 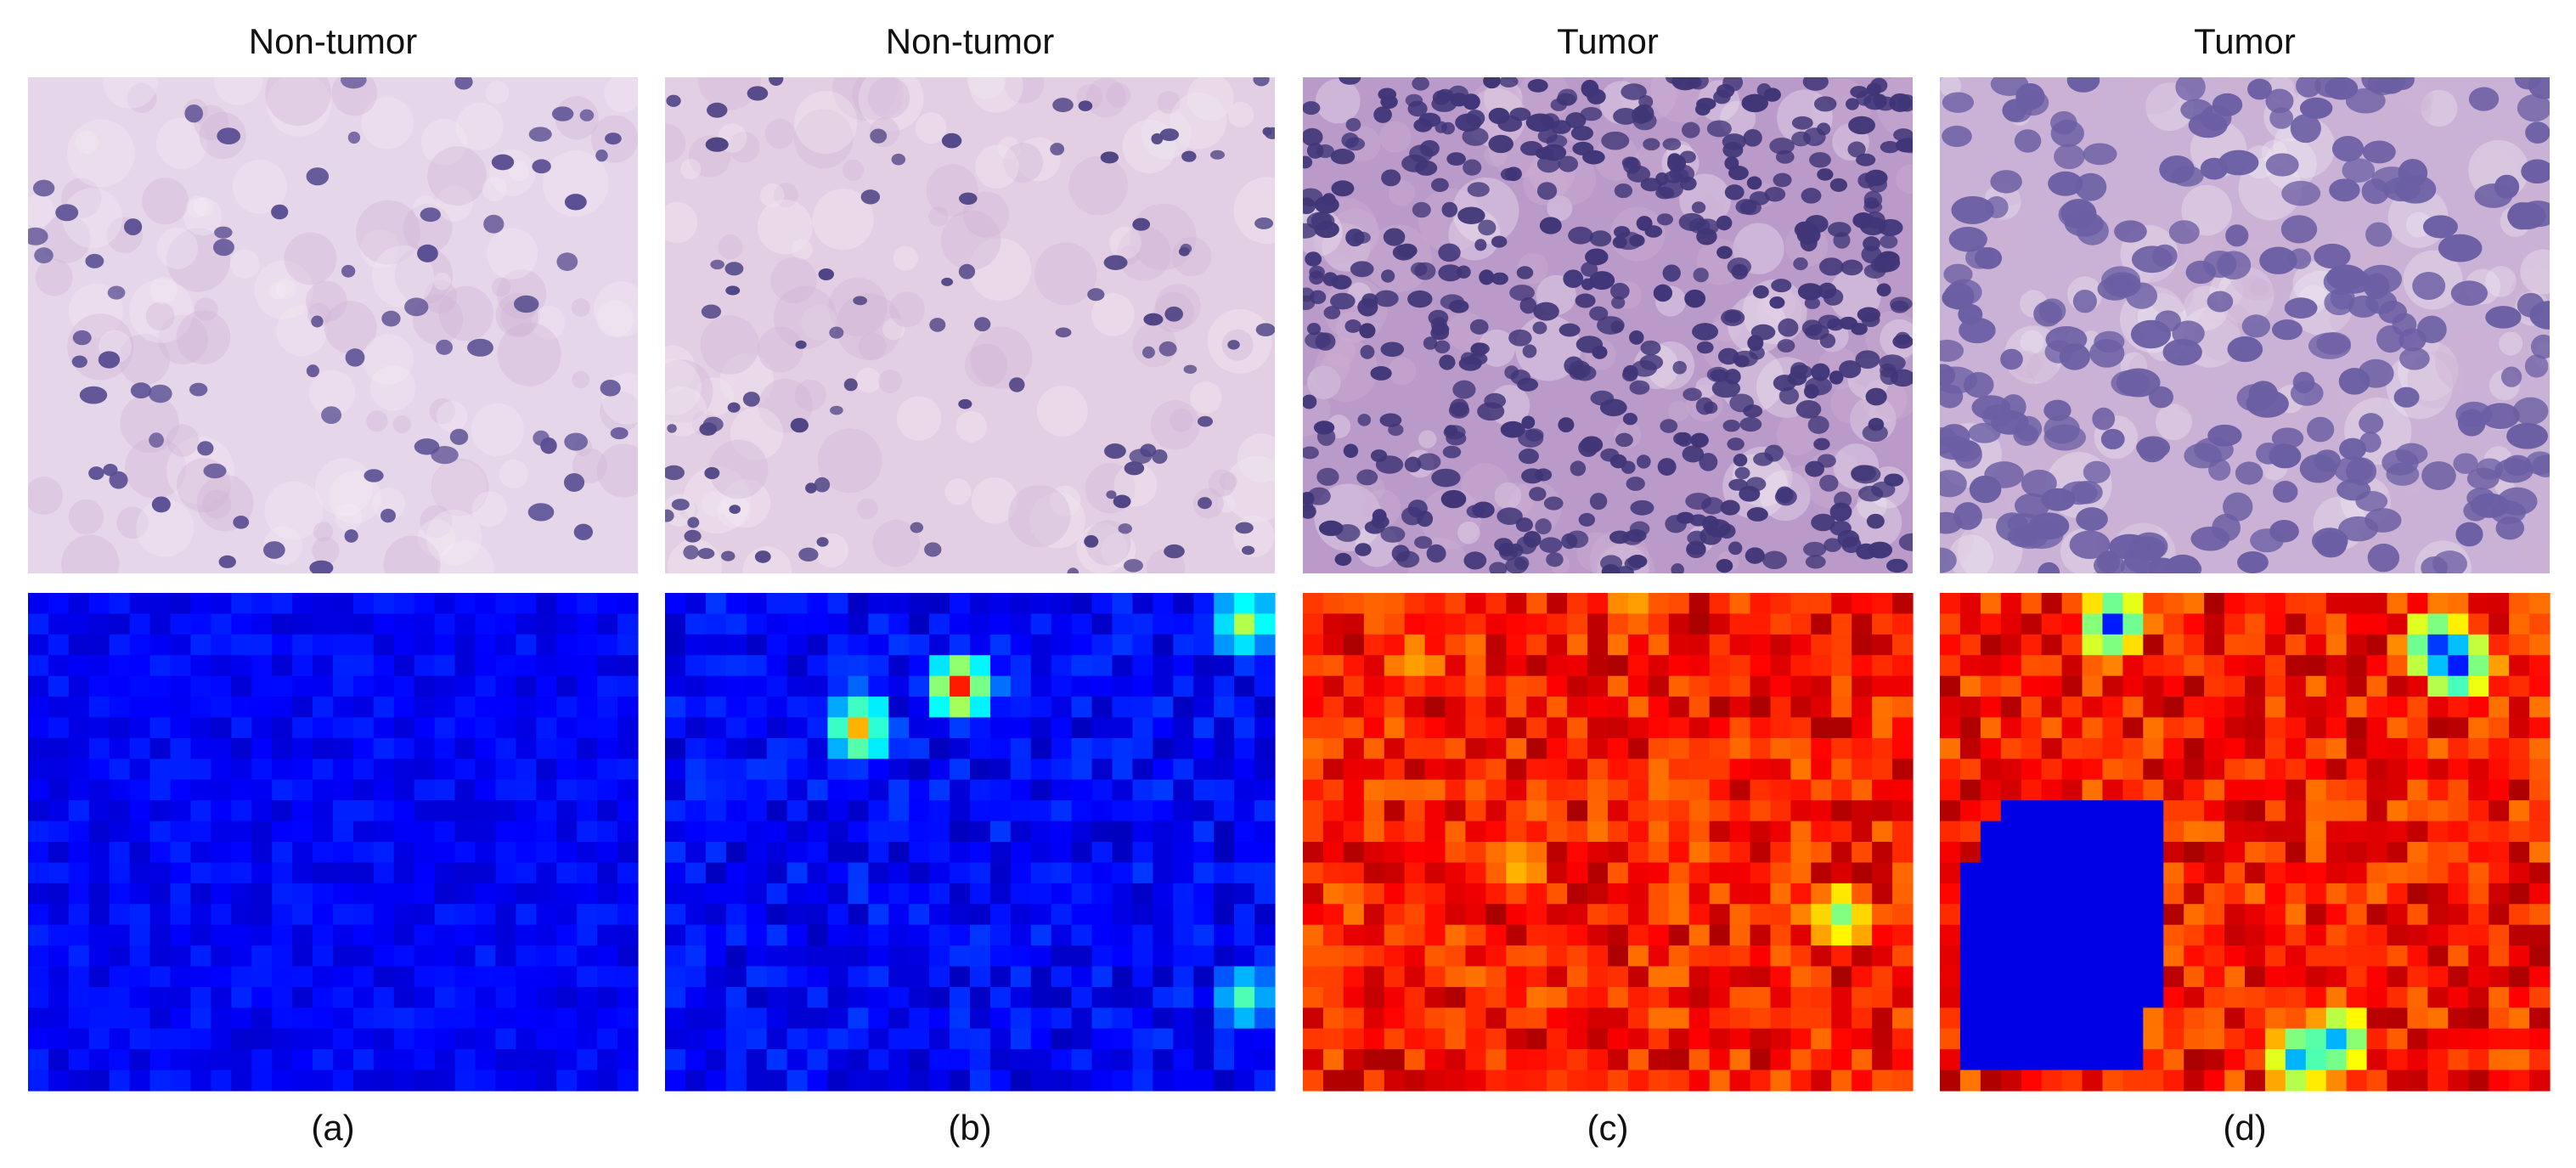 I want to click on heatmap, so click(x=1608, y=843).